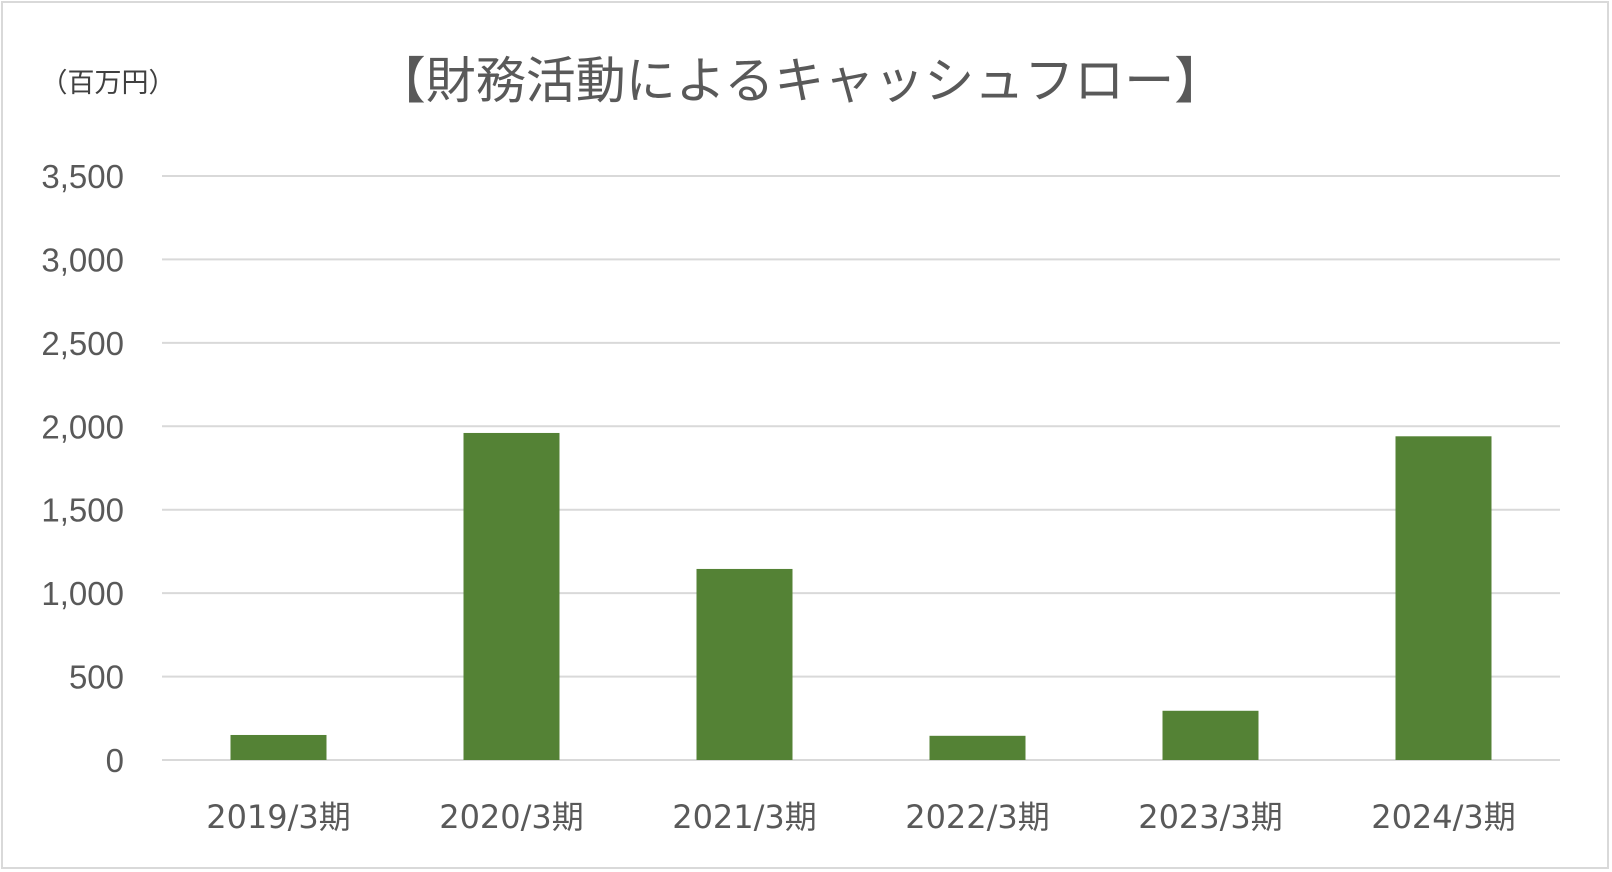 The image size is (1612, 872). Describe the element at coordinates (977, 817) in the screenshot. I see `x-tick-label: 2022/3期` at that location.